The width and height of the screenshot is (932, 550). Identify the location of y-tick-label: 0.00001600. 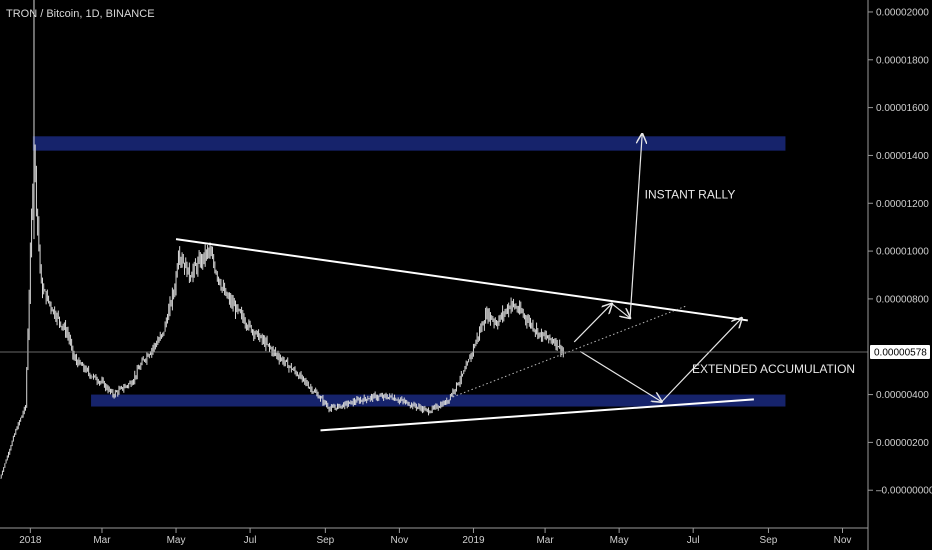
(902, 108).